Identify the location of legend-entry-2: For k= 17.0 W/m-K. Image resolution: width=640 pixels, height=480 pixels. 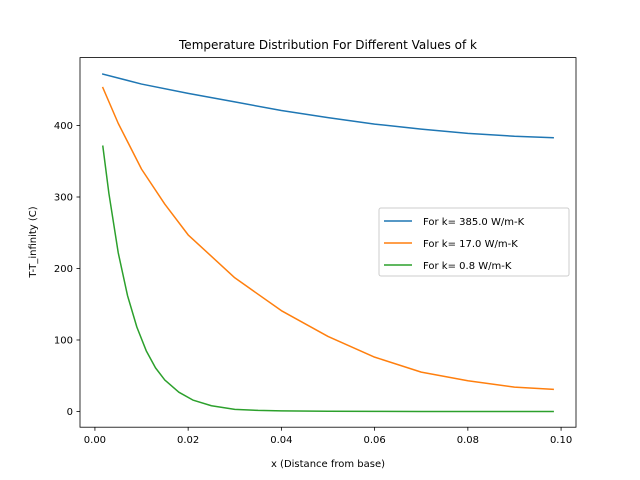
(470, 244).